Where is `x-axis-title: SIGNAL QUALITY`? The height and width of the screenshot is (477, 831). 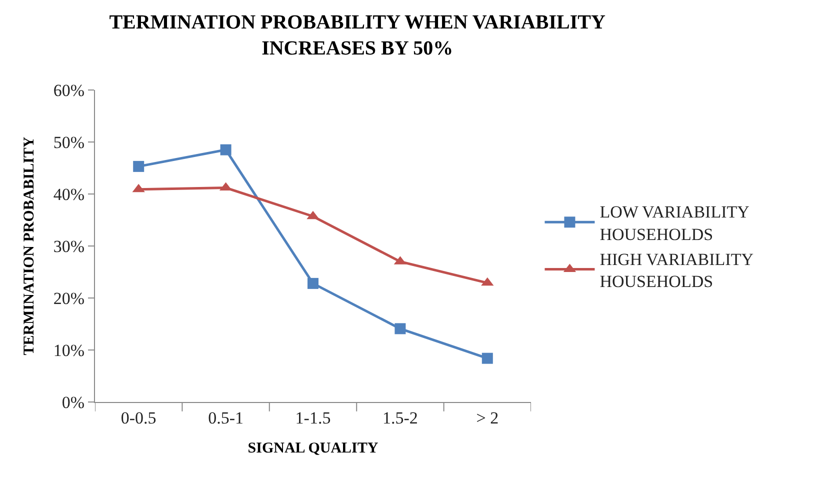
x-axis-title: SIGNAL QUALITY is located at coordinates (313, 448).